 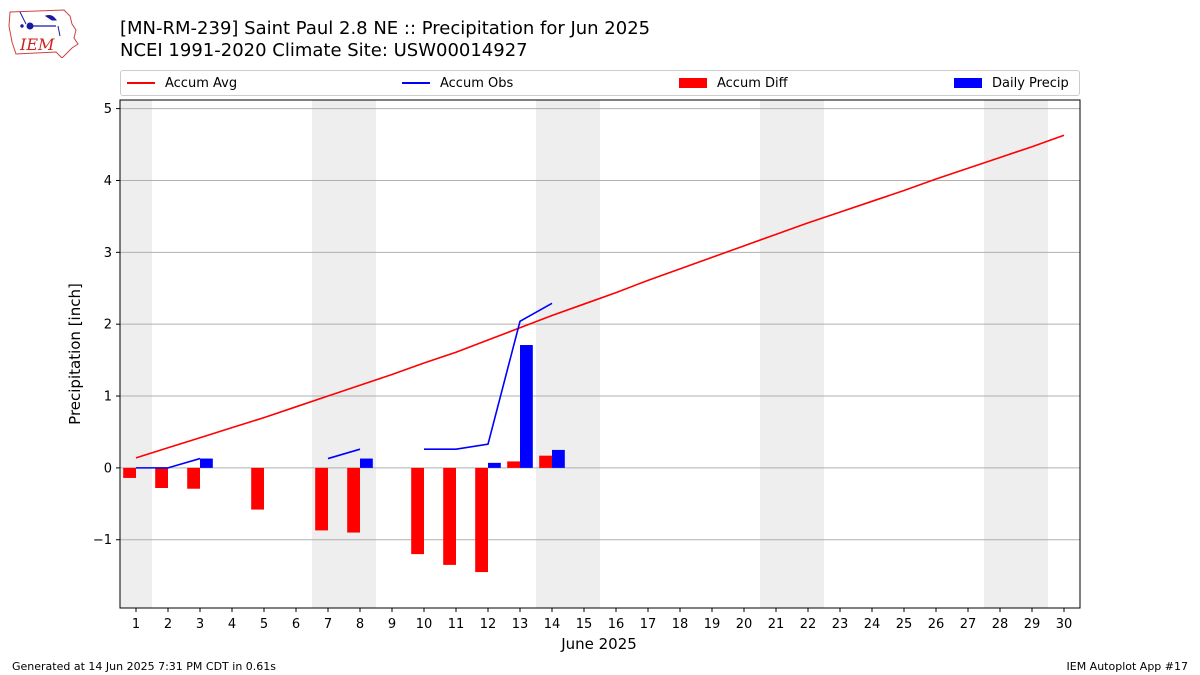 I want to click on y-tick-label: 1, so click(x=108, y=397).